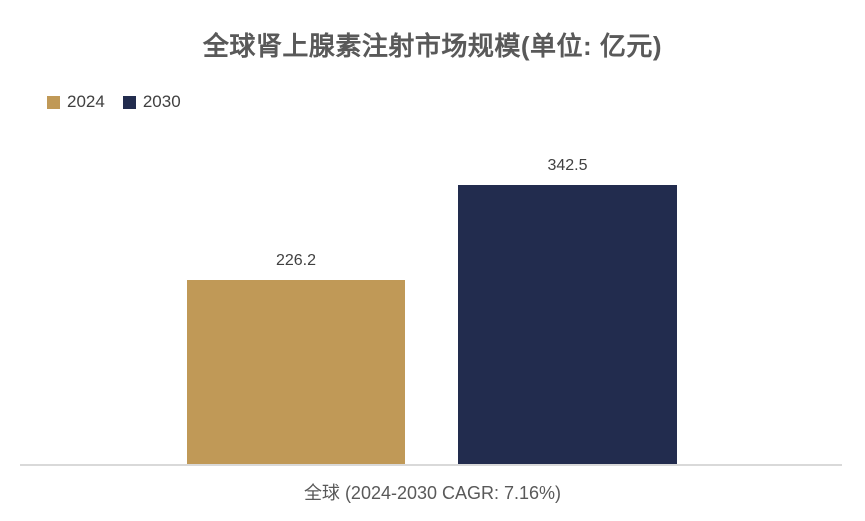  What do you see at coordinates (296, 261) in the screenshot?
I see `bar-2024-value-label: 226.2` at bounding box center [296, 261].